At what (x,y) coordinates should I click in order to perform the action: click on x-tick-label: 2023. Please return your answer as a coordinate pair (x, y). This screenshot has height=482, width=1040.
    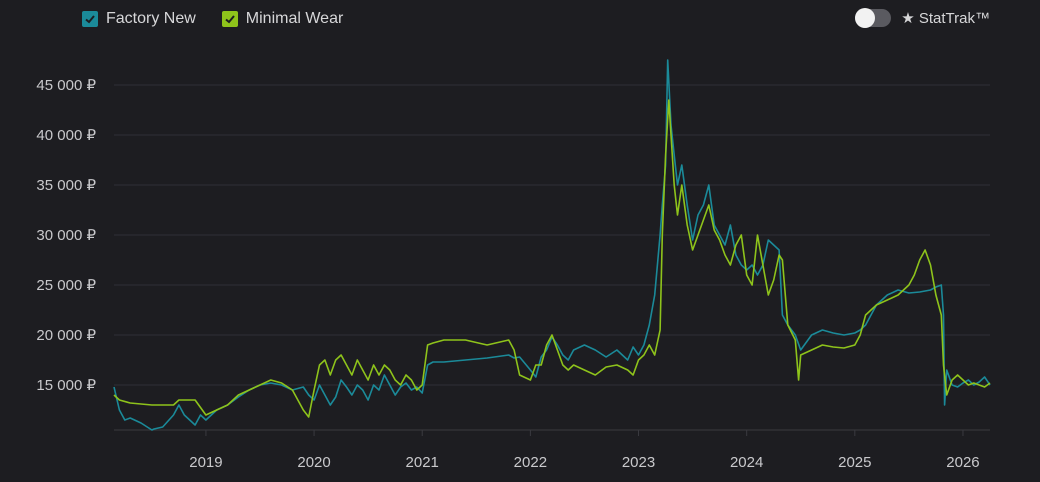
    Looking at the image, I should click on (638, 462).